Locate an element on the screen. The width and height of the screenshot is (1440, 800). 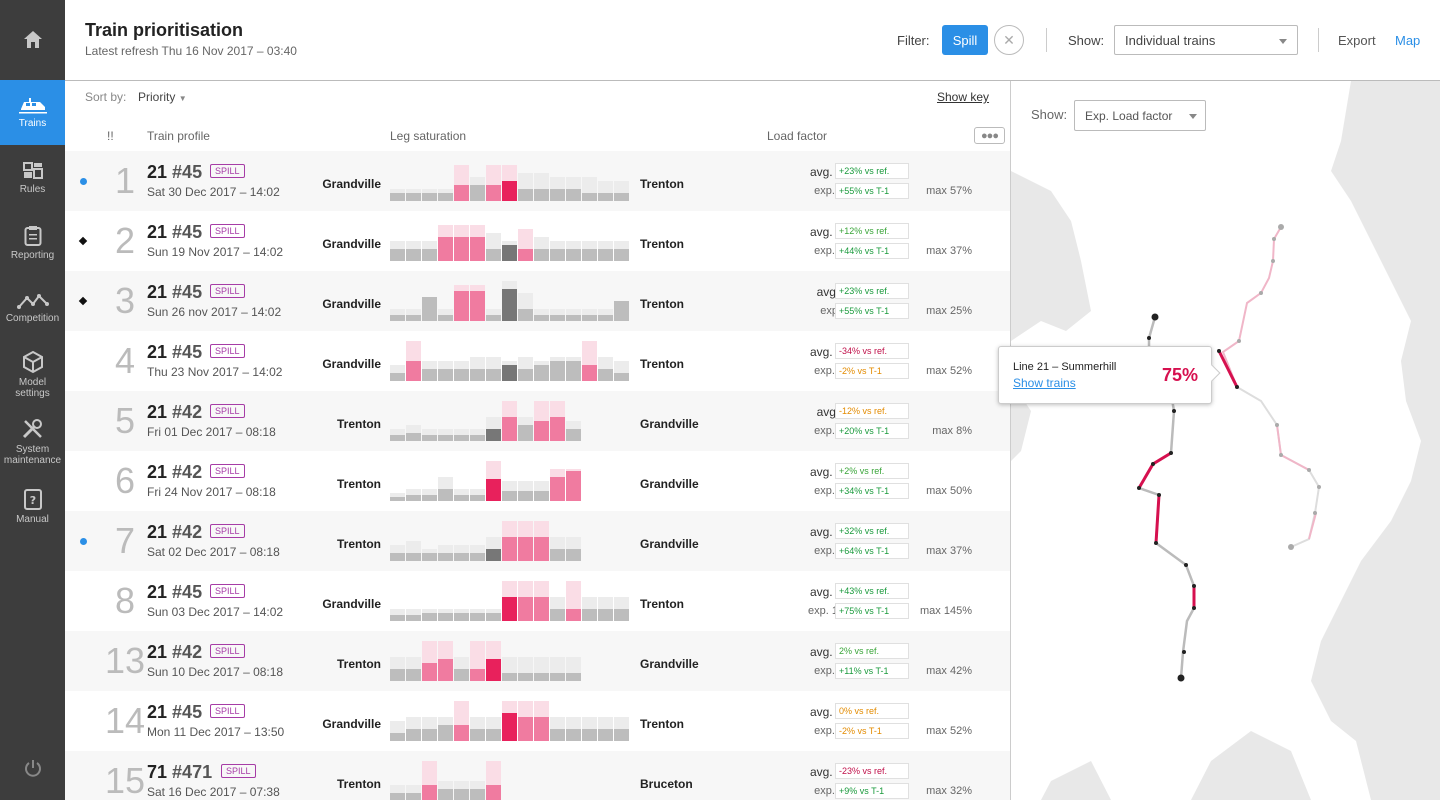
sidebar-item-reporting: Reporting is located at coordinates (32, 242).